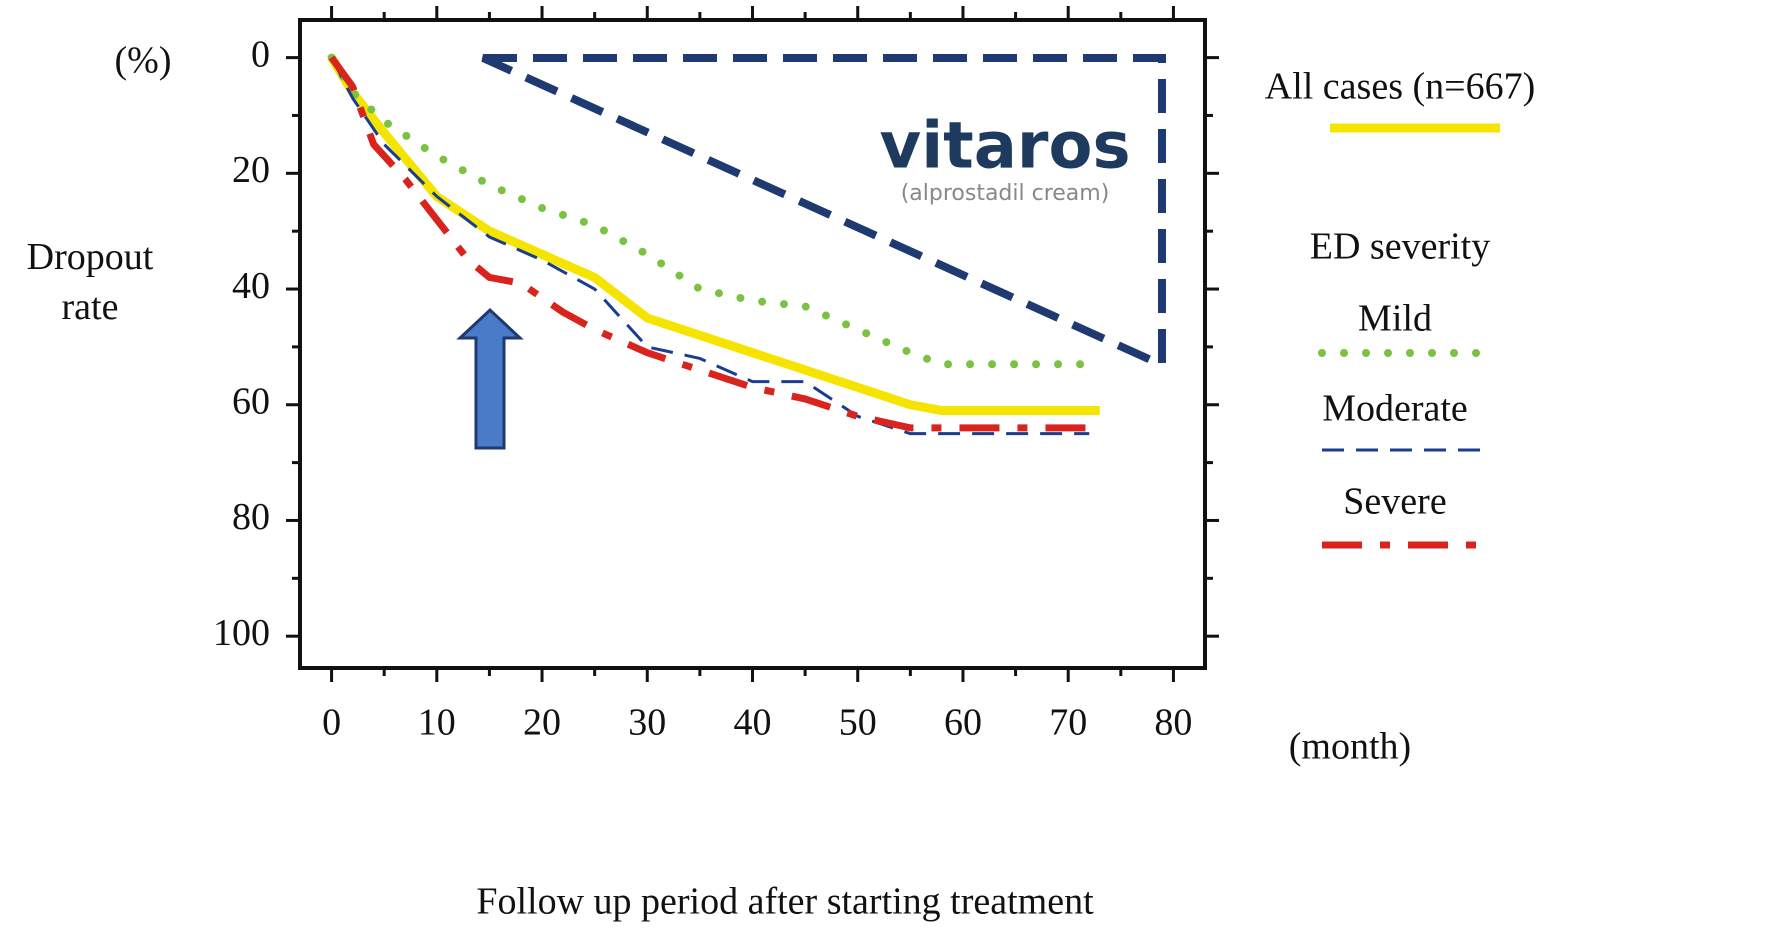 The width and height of the screenshot is (1765, 947). Describe the element at coordinates (251, 401) in the screenshot. I see `y-tick-label: 60` at that location.